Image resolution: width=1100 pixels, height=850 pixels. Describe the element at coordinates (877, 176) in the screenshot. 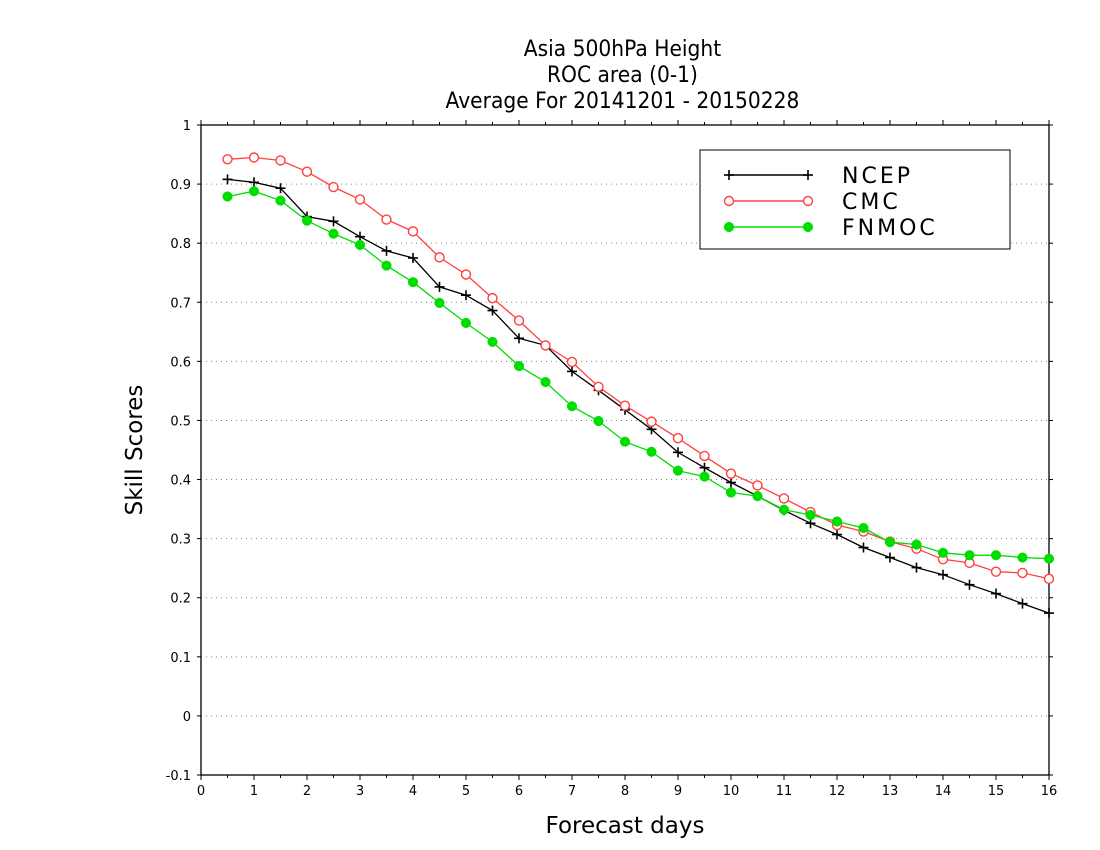

I see `legend-label-ncep: NCEP` at that location.